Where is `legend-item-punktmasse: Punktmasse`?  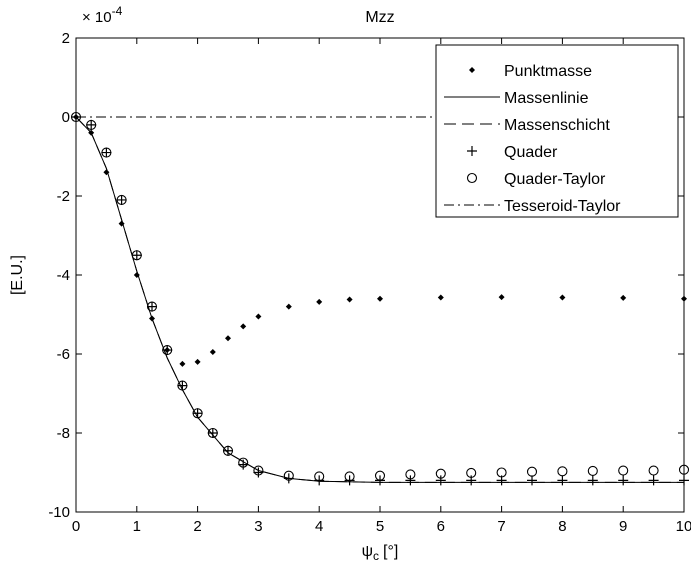 legend-item-punktmasse: Punktmasse is located at coordinates (530, 71).